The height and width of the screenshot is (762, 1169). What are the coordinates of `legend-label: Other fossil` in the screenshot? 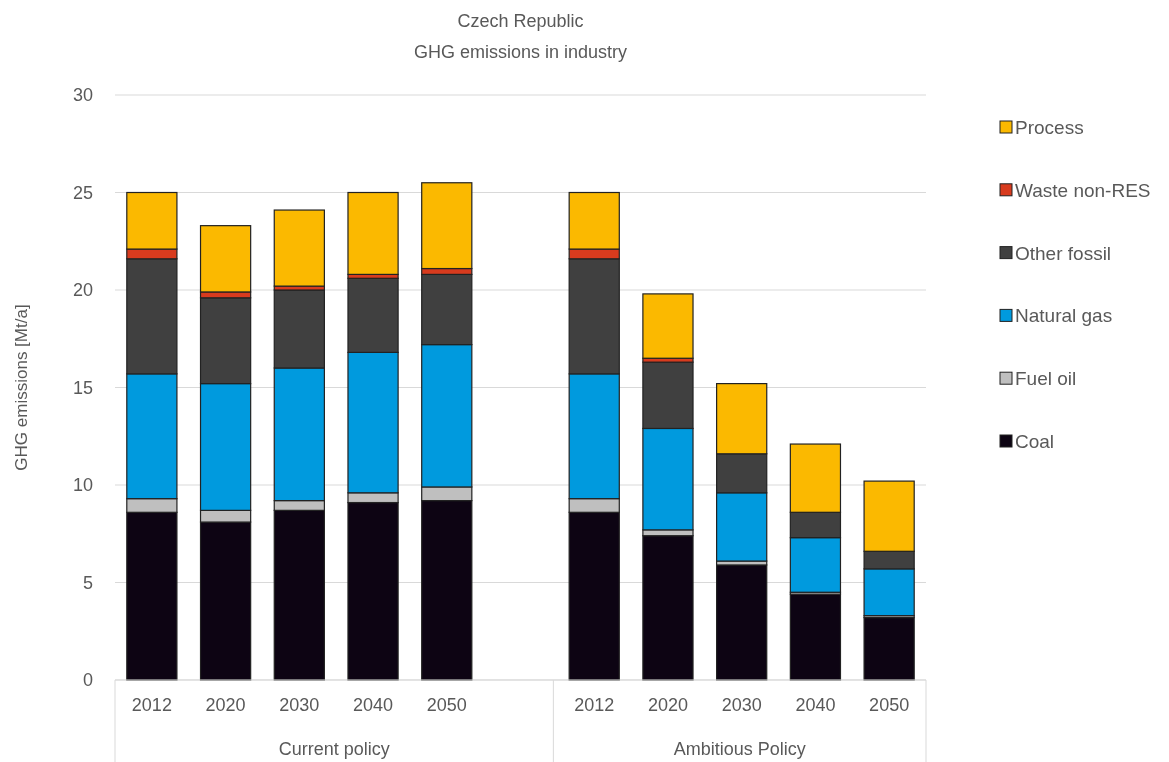 It's located at (1063, 253).